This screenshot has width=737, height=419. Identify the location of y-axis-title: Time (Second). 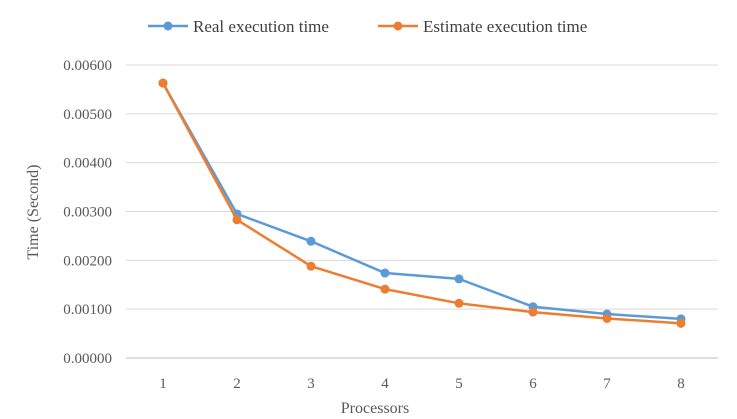
(33, 212).